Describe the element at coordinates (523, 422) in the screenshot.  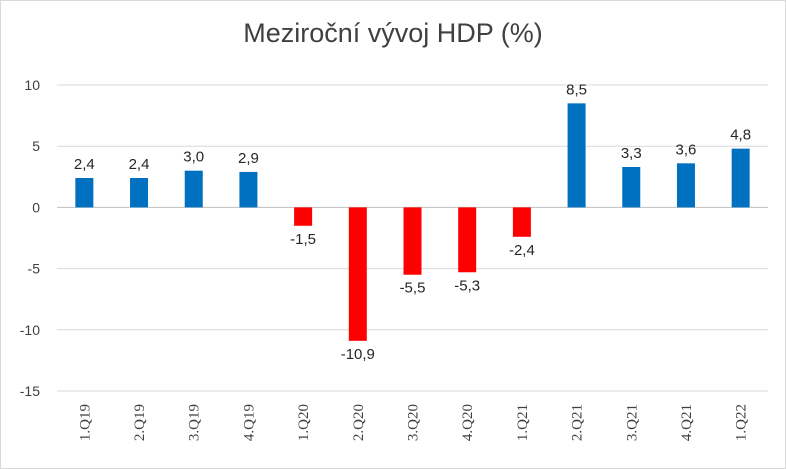
I see `x-tick-label: 1.Q21` at that location.